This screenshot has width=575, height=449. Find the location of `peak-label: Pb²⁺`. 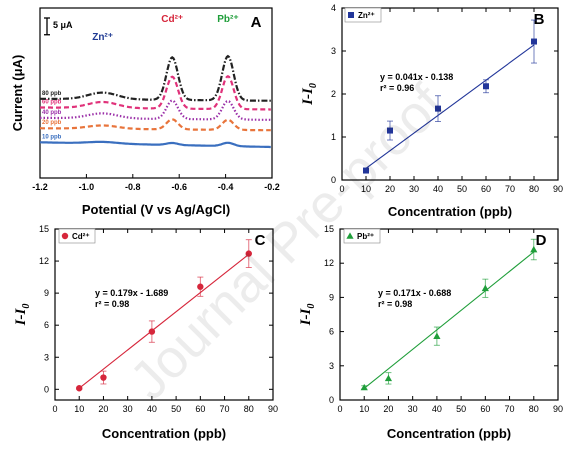

peak-label: Pb²⁺ is located at coordinates (227, 19).